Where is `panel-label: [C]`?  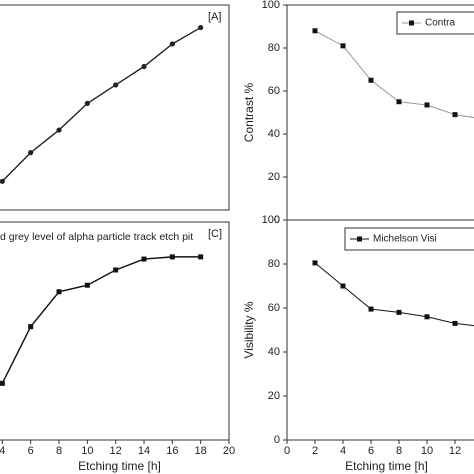
panel-label: [C] is located at coordinates (215, 234).